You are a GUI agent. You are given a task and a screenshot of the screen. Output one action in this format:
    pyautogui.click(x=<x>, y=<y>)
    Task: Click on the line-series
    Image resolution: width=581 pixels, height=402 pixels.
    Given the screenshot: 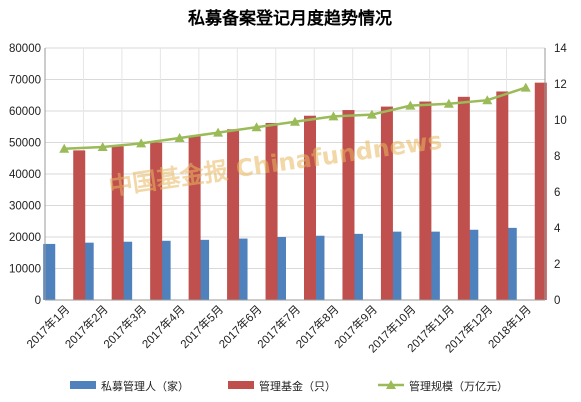 What is the action you would take?
    pyautogui.click(x=295, y=117)
    